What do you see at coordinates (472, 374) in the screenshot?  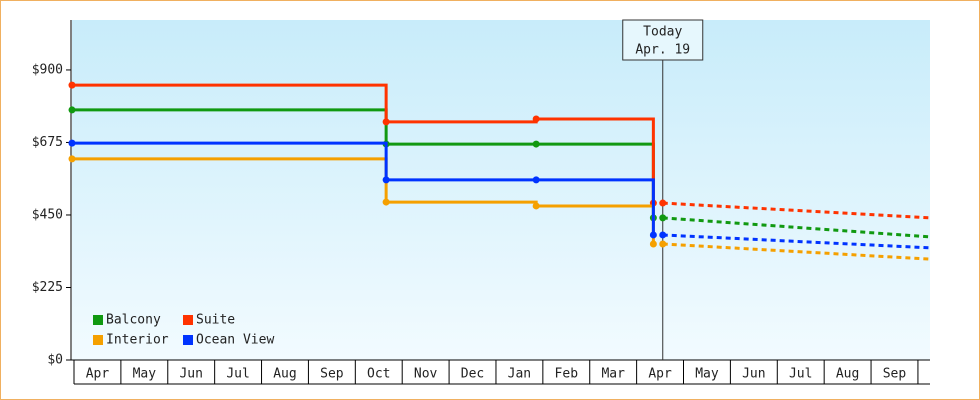 I see `x-tick-label: Dec` at bounding box center [472, 374].